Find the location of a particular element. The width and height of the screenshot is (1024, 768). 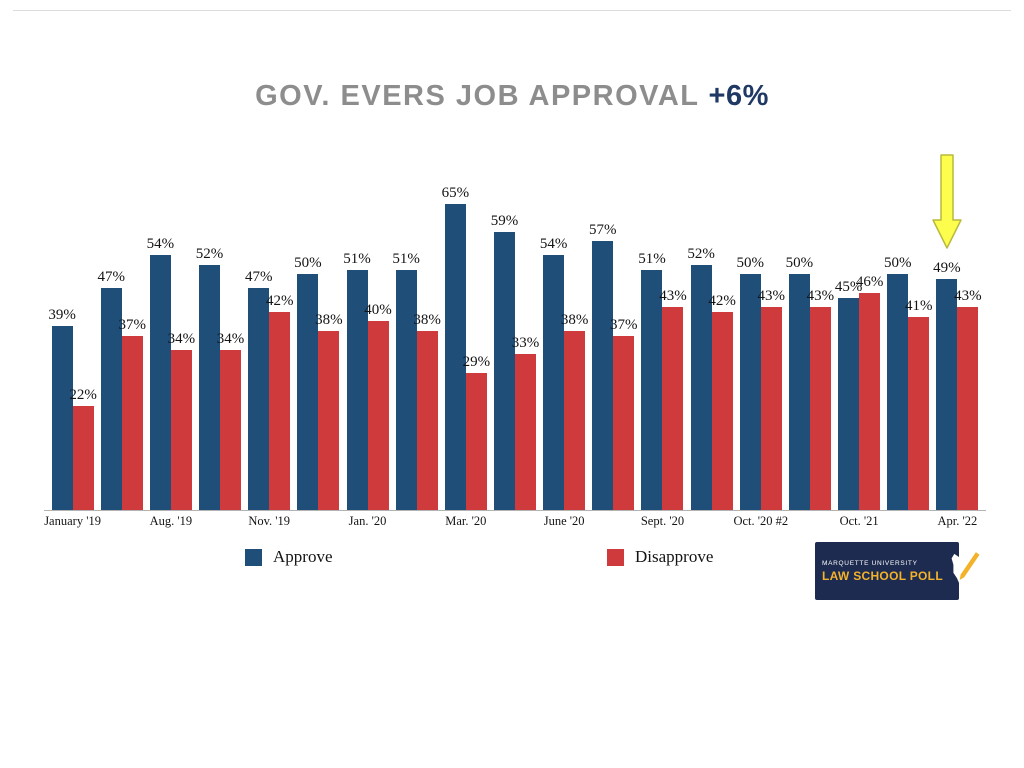

x-axis-tick-label: Oct. '21 is located at coordinates (859, 521).